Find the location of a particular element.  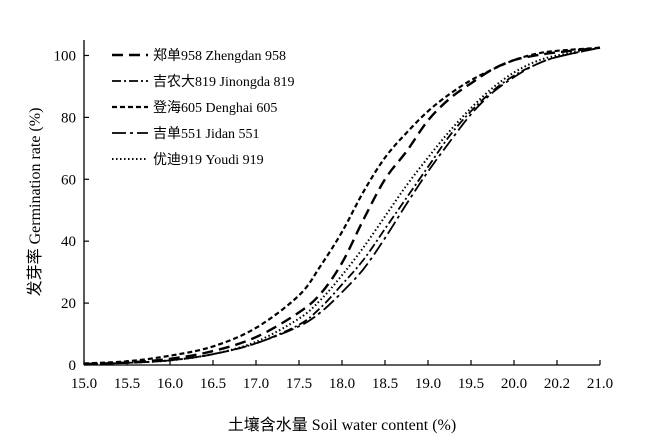

x-tick-label: 19.5 is located at coordinates (471, 384).